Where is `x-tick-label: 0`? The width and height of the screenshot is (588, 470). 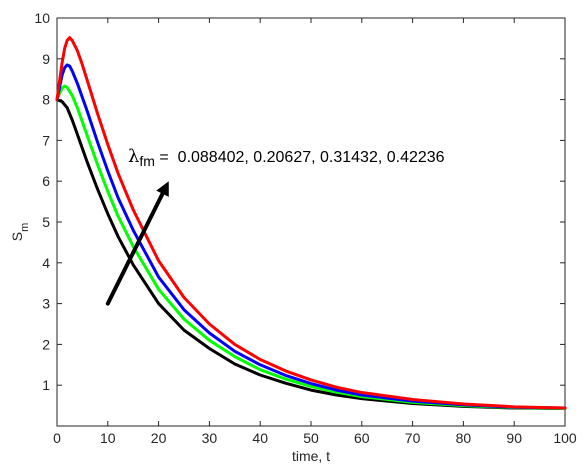
x-tick-label: 0 is located at coordinates (57, 438).